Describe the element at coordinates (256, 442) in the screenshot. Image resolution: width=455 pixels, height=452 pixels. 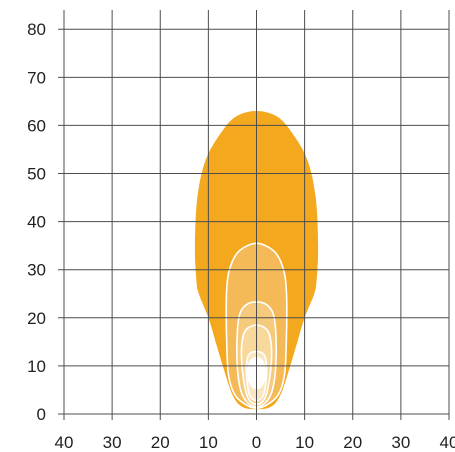
I see `x-tick-label: 0` at that location.